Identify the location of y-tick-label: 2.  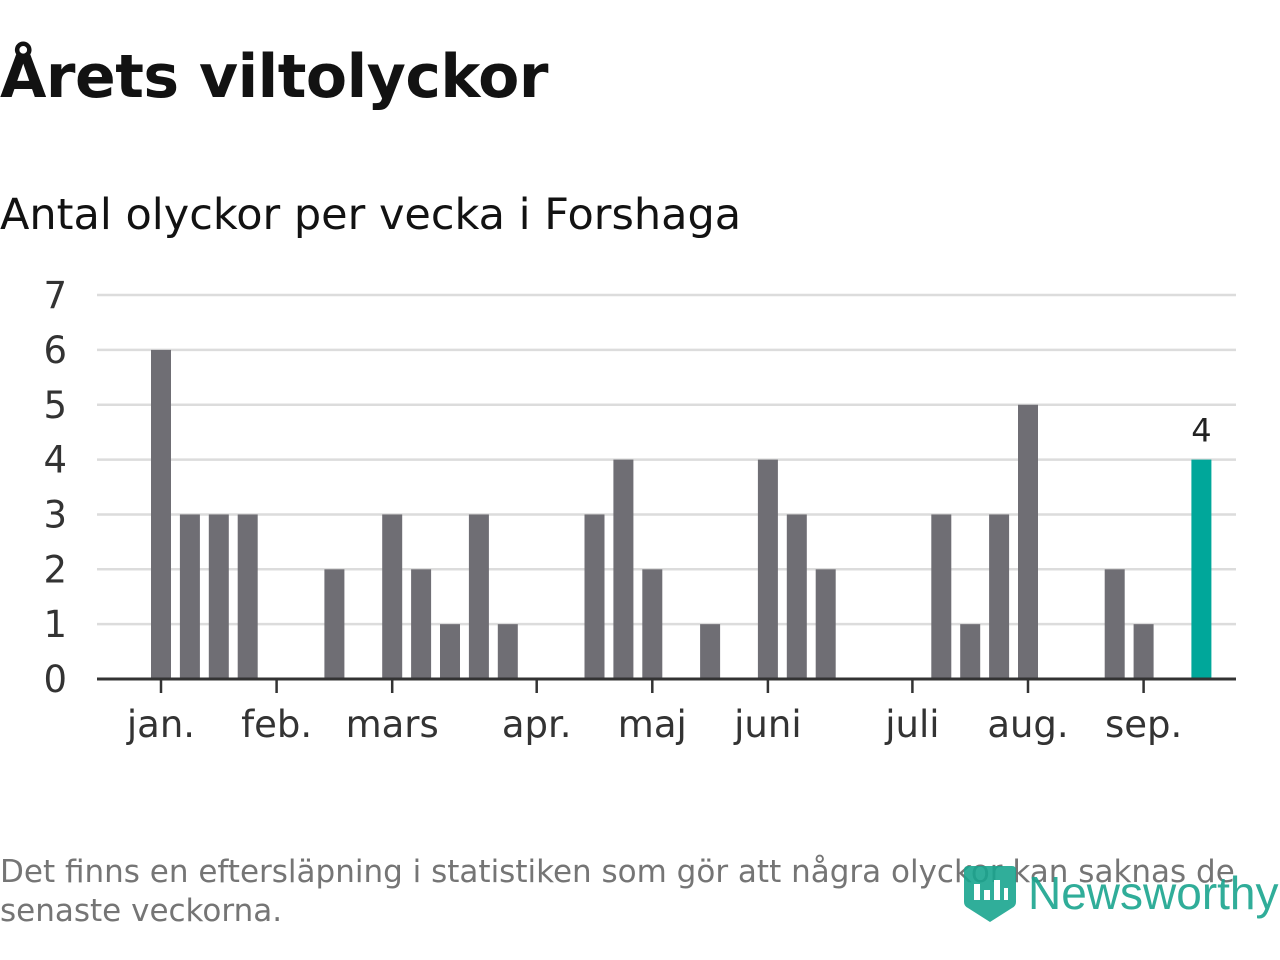
(55, 569).